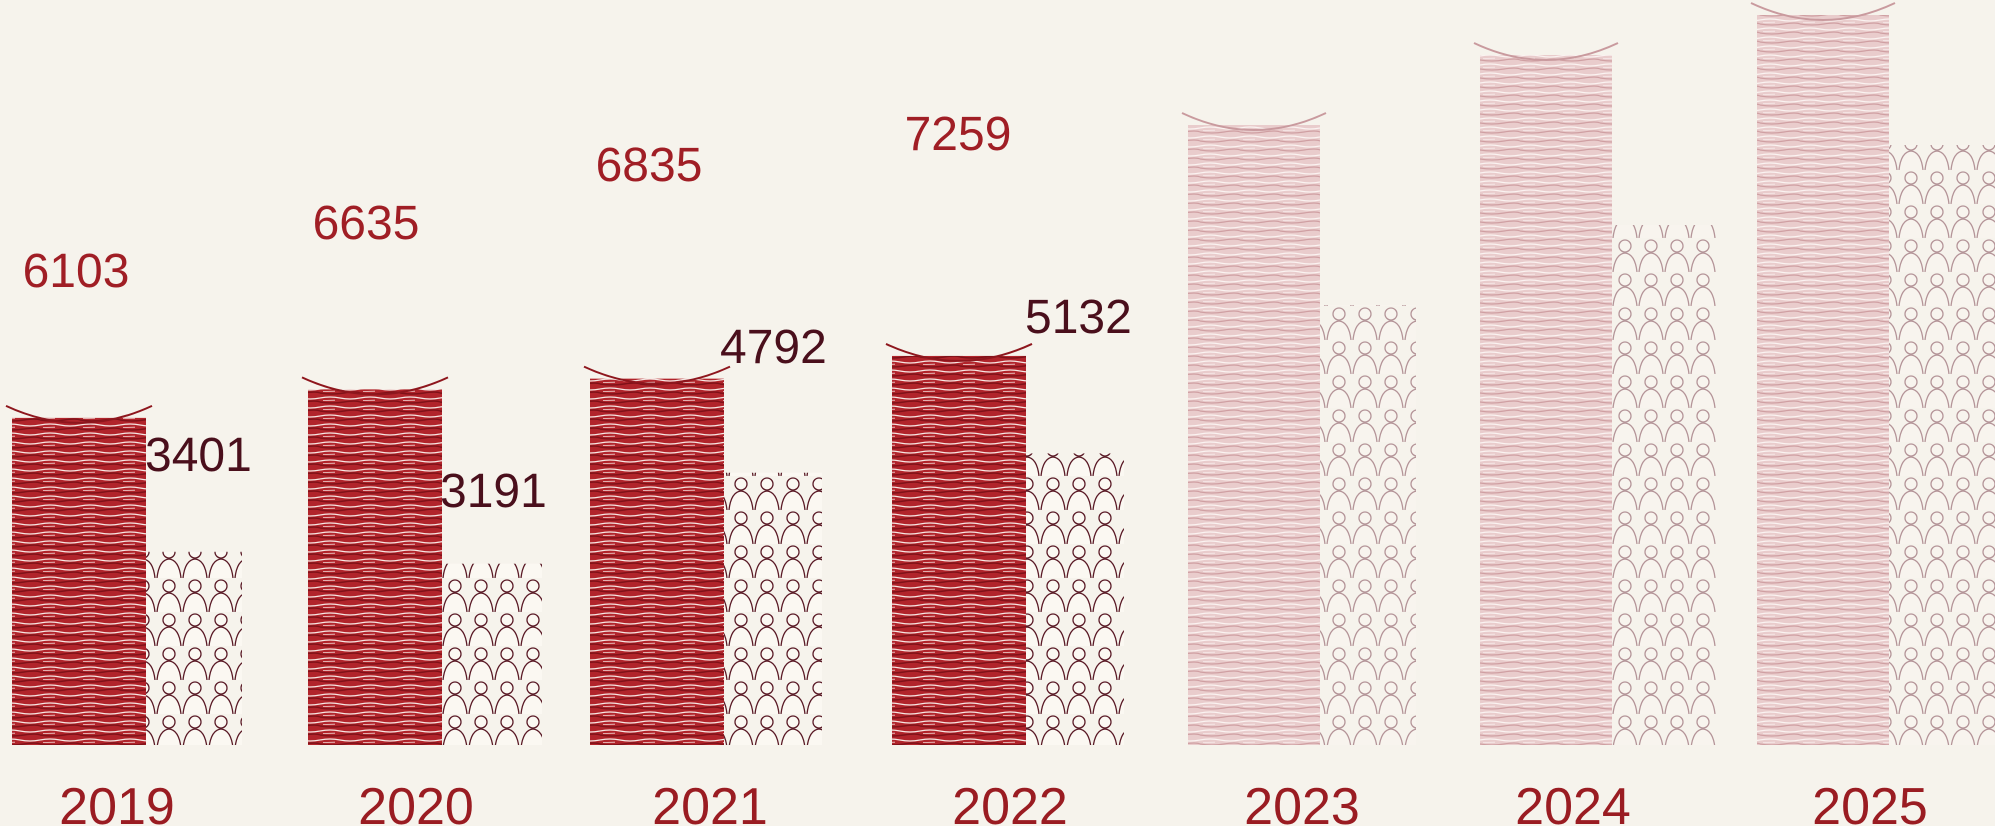  What do you see at coordinates (958, 134) in the screenshot?
I see `stack-value-label-2022: 7259` at bounding box center [958, 134].